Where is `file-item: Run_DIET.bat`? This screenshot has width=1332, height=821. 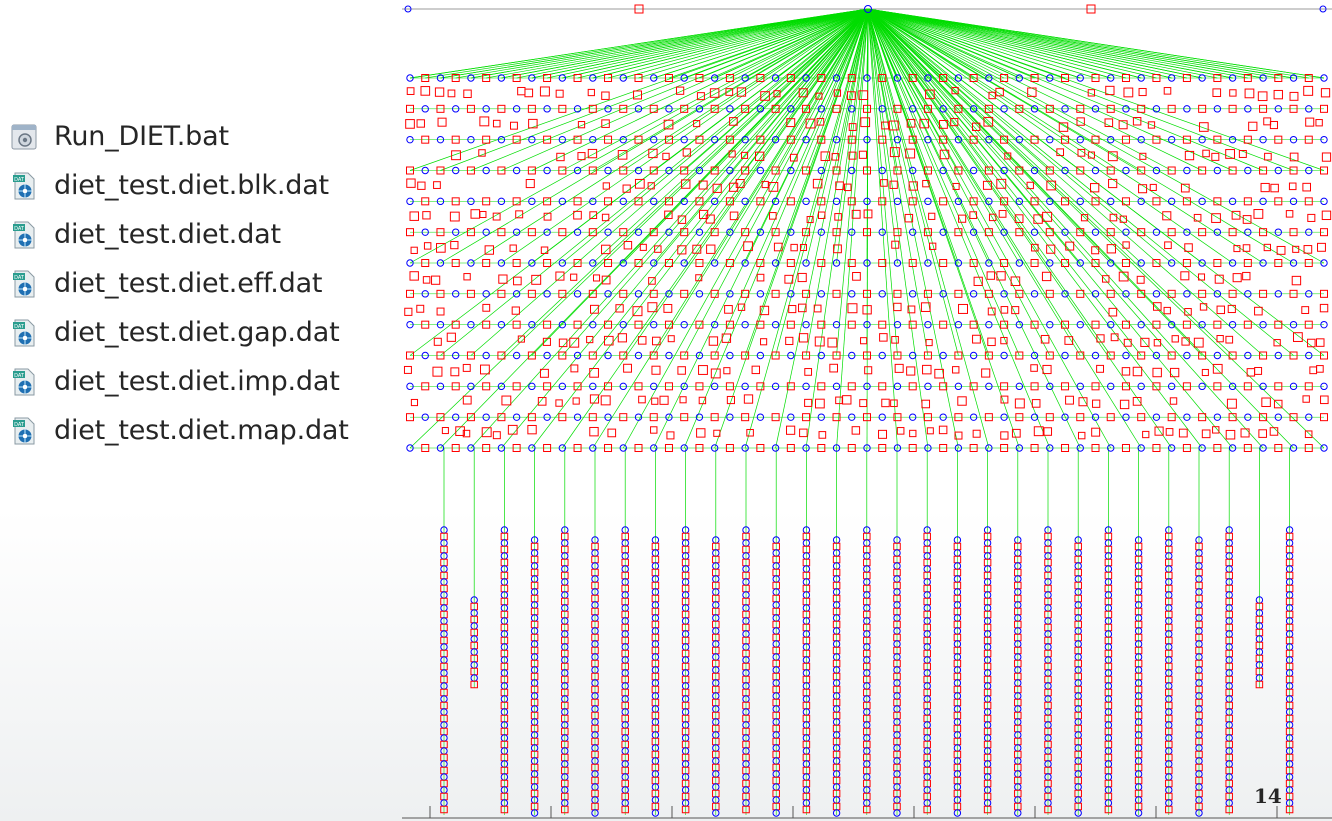 file-item: Run_DIET.bat is located at coordinates (179, 136).